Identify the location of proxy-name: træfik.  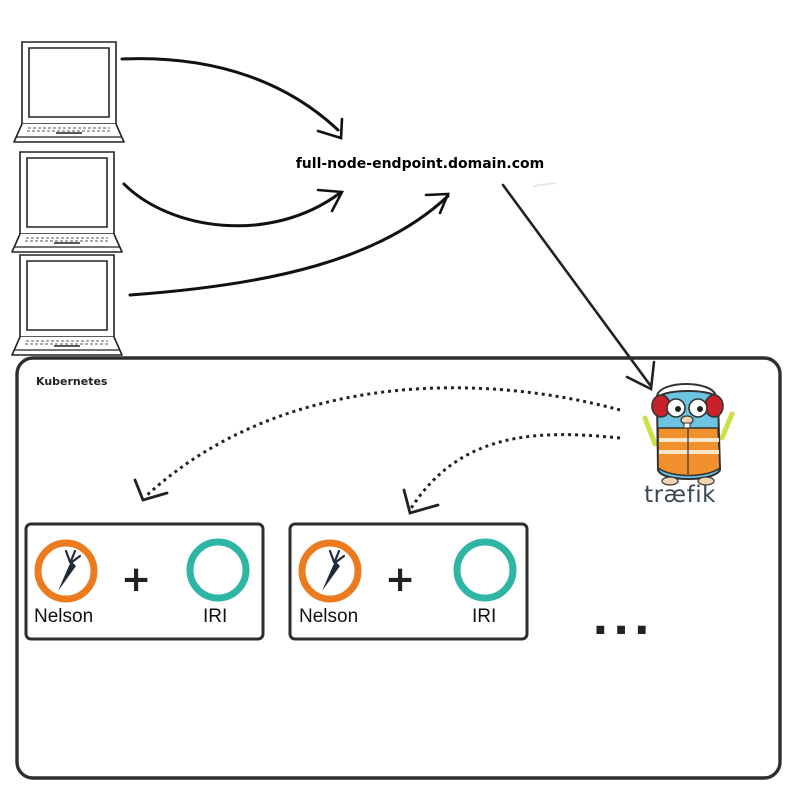
(680, 495).